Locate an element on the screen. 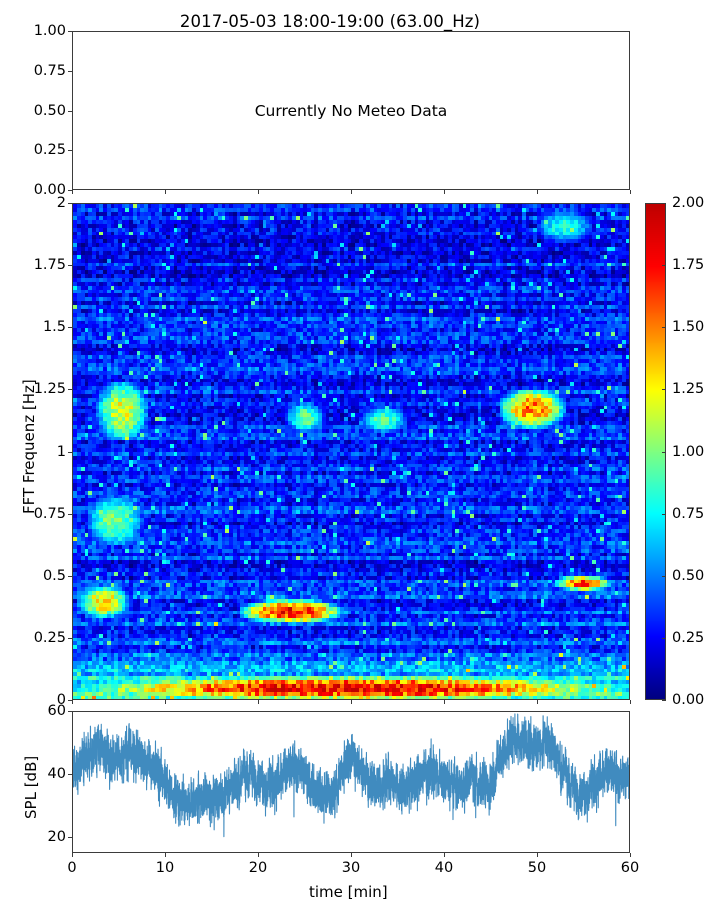  figure-title: 2017-05-03 18:00-19:00 (63.00_Hz) is located at coordinates (330, 21).